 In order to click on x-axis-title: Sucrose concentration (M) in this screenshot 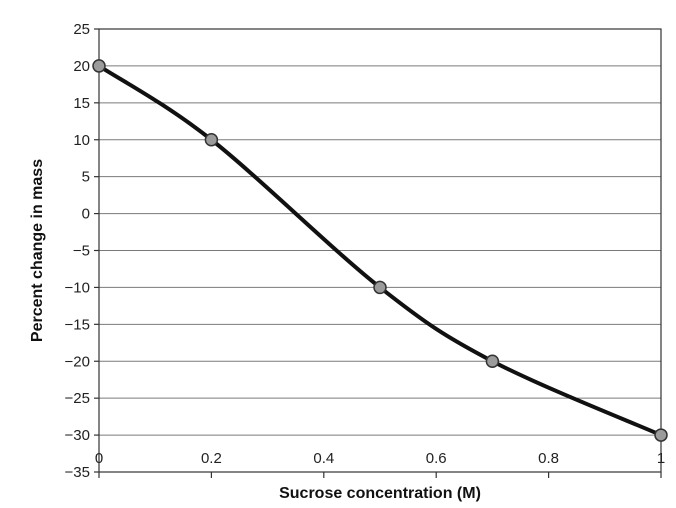, I will do `click(380, 493)`.